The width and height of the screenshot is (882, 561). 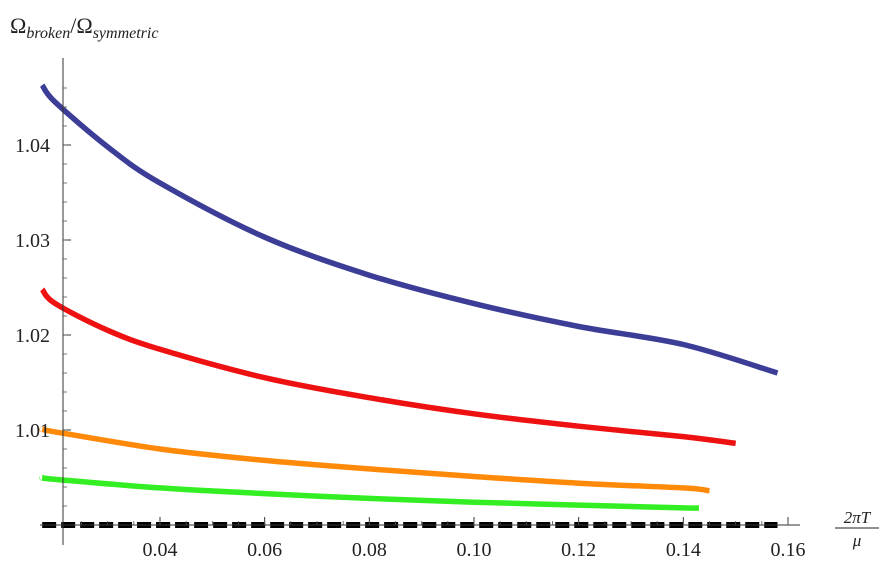 I want to click on x-axis-title: 2πT μ, so click(x=857, y=529).